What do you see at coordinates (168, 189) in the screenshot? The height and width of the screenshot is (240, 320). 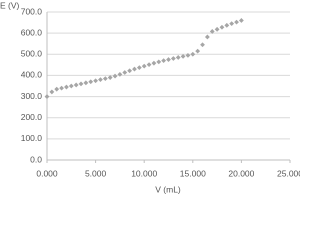 I see `x-axis-label: V (mL)` at bounding box center [168, 189].